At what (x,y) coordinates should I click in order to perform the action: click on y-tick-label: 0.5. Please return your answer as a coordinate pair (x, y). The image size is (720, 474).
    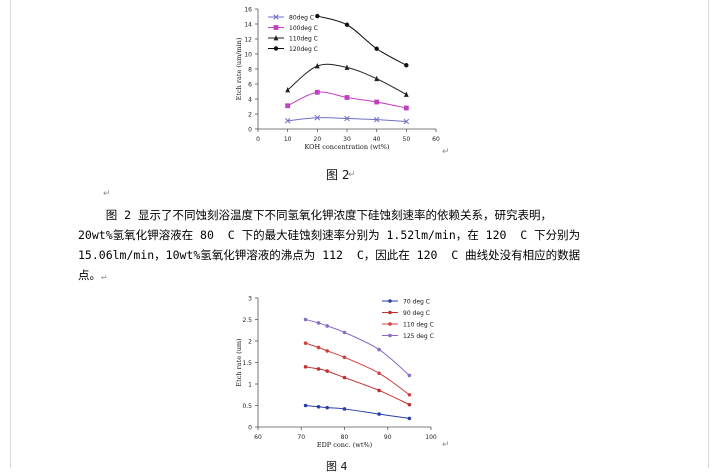
    Looking at the image, I should click on (247, 406).